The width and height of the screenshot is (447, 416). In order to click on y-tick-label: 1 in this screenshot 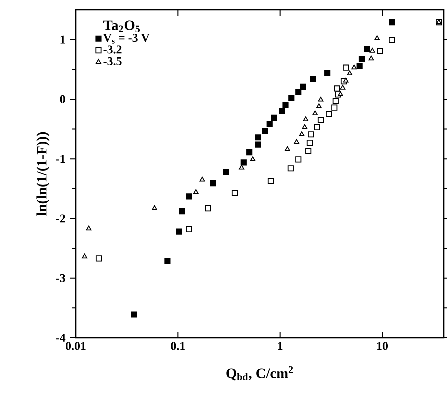, I will do `click(63, 40)`.